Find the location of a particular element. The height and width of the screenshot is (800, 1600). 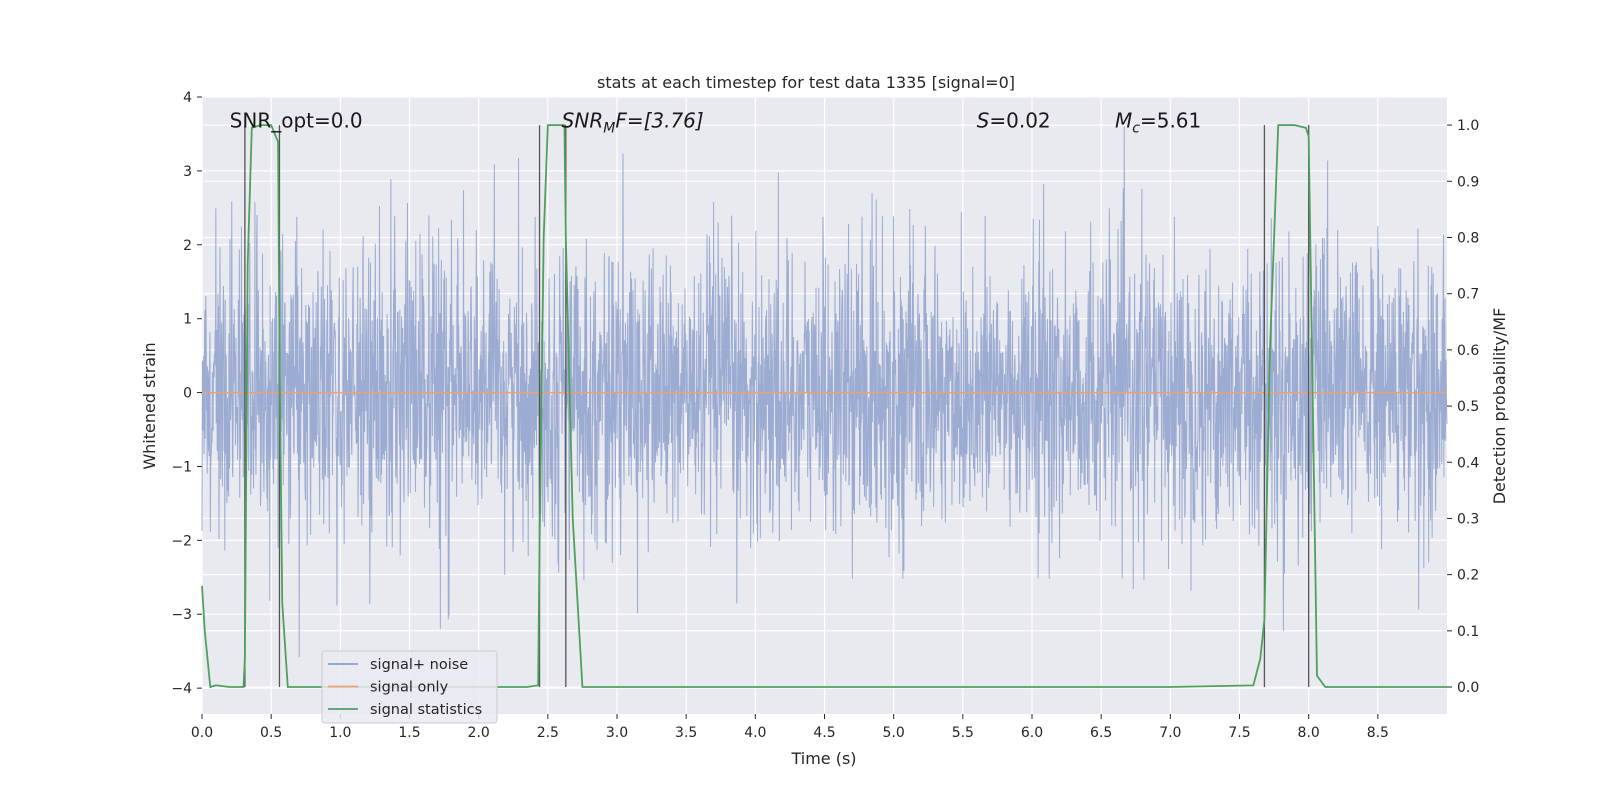

annotation-text: S=0.02 is located at coordinates (1014, 121).